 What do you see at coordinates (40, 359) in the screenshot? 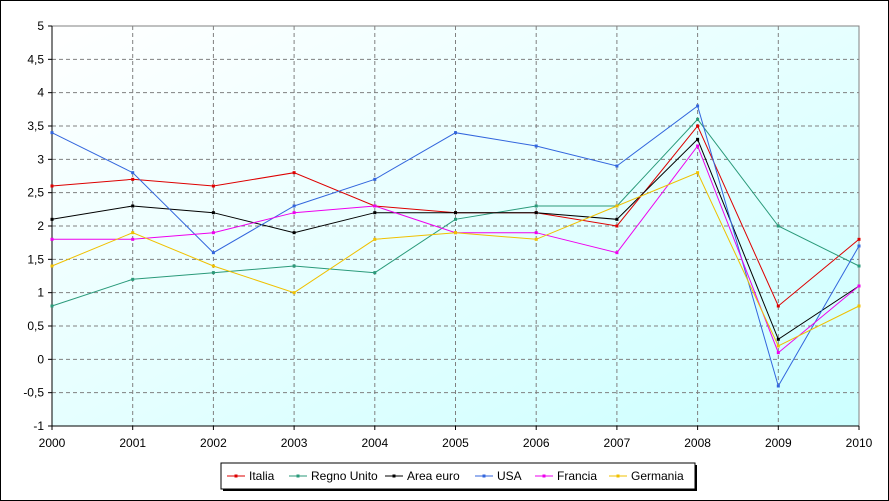
I see `y-tick-label: 0` at bounding box center [40, 359].